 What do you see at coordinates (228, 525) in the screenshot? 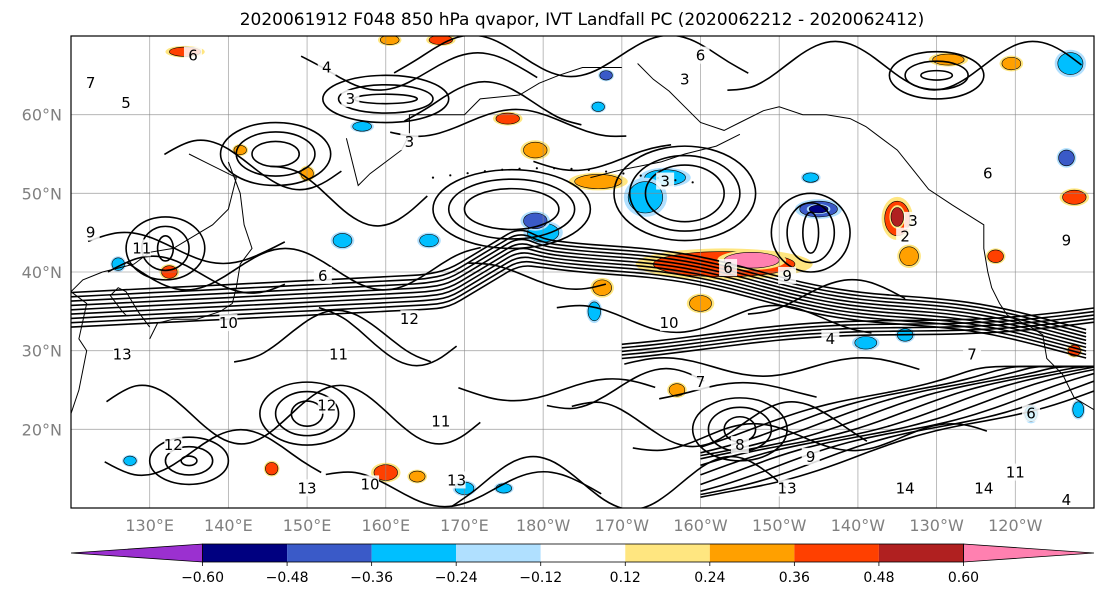
I see `longitude-tick-label: 140°E` at bounding box center [228, 525].